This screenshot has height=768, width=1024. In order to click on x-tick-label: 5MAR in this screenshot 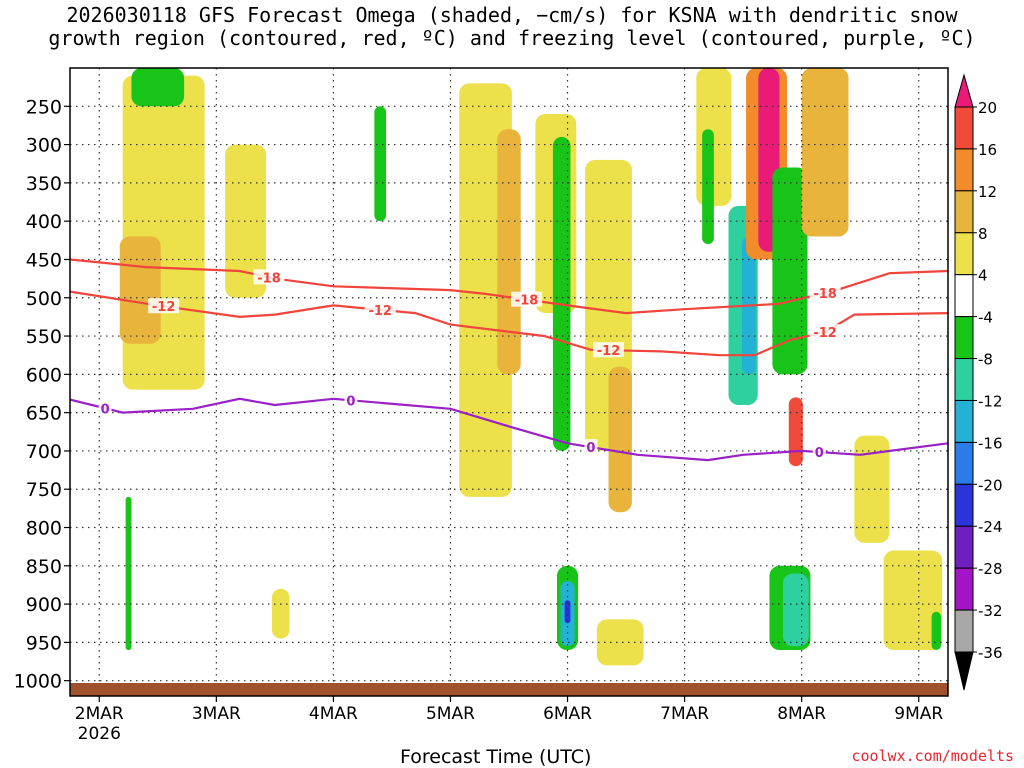, I will do `click(450, 714)`.